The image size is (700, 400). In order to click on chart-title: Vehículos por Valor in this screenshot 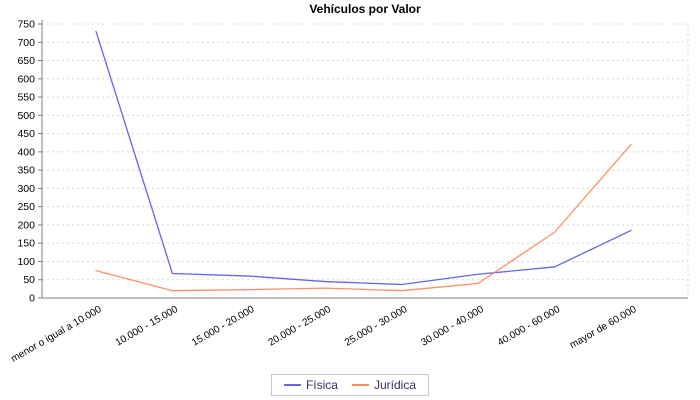, I will do `click(365, 9)`.